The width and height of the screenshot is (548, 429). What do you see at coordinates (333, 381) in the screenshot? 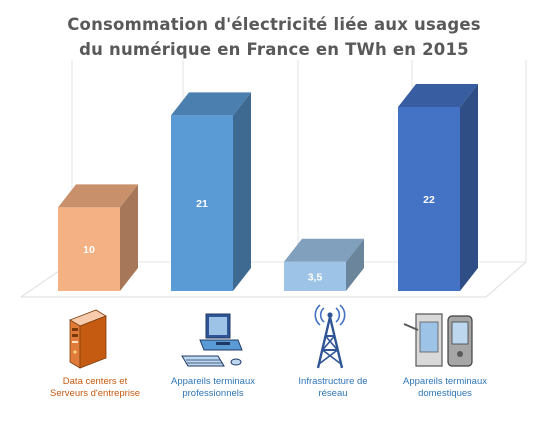
I see `category-caption-line: Infrastructure de` at bounding box center [333, 381].